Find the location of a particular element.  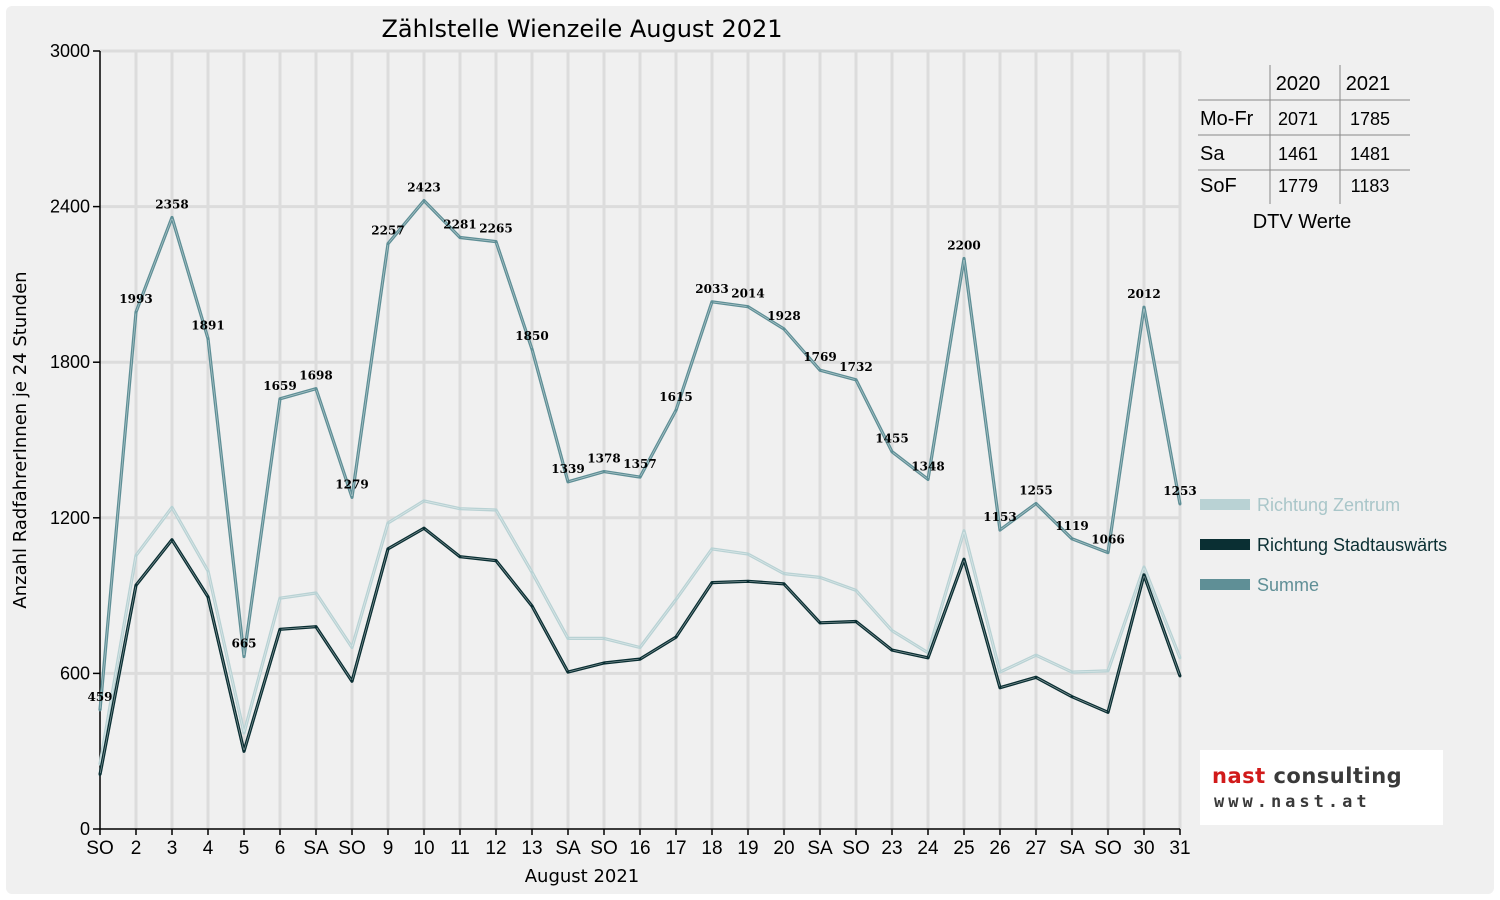

data-label: 1455 is located at coordinates (891, 439).